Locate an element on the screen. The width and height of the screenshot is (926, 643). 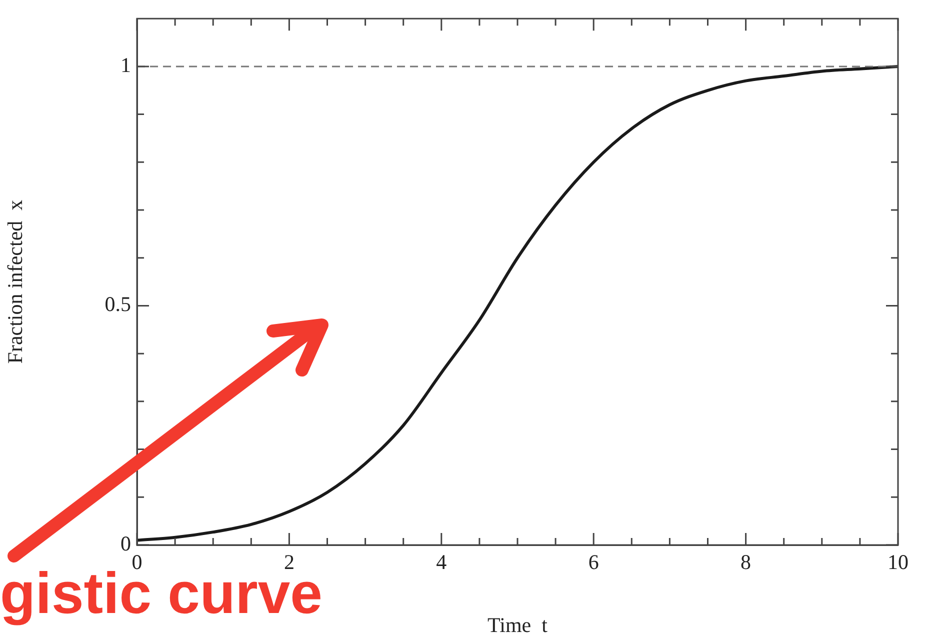
y-axis-title: Fraction infected x is located at coordinates (15, 281).